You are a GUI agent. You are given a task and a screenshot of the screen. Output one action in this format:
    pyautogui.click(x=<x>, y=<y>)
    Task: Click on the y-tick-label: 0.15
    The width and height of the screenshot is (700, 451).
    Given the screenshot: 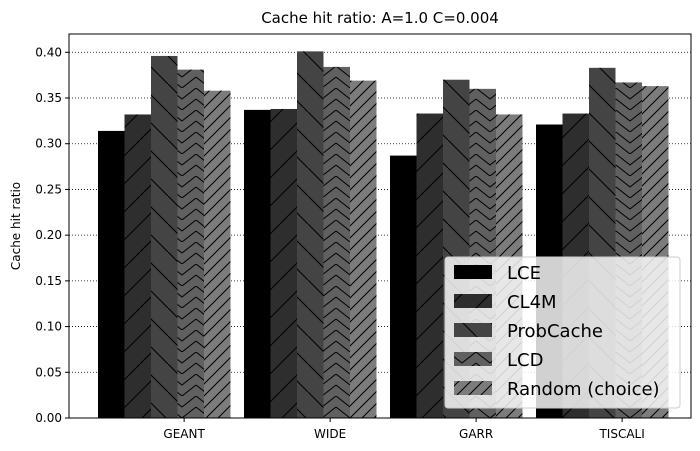 What is the action you would take?
    pyautogui.click(x=48, y=281)
    